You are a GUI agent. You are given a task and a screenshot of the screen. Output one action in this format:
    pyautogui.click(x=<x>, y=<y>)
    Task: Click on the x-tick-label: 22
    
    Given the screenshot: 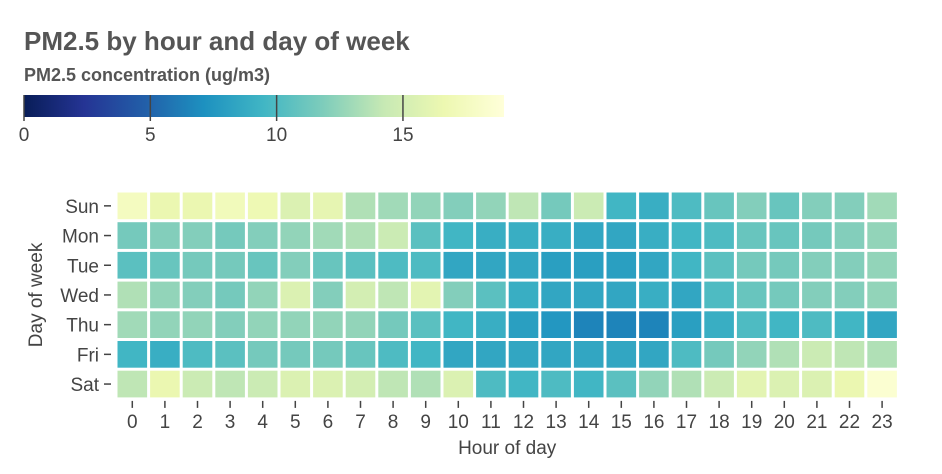 What is the action you would take?
    pyautogui.click(x=849, y=422)
    